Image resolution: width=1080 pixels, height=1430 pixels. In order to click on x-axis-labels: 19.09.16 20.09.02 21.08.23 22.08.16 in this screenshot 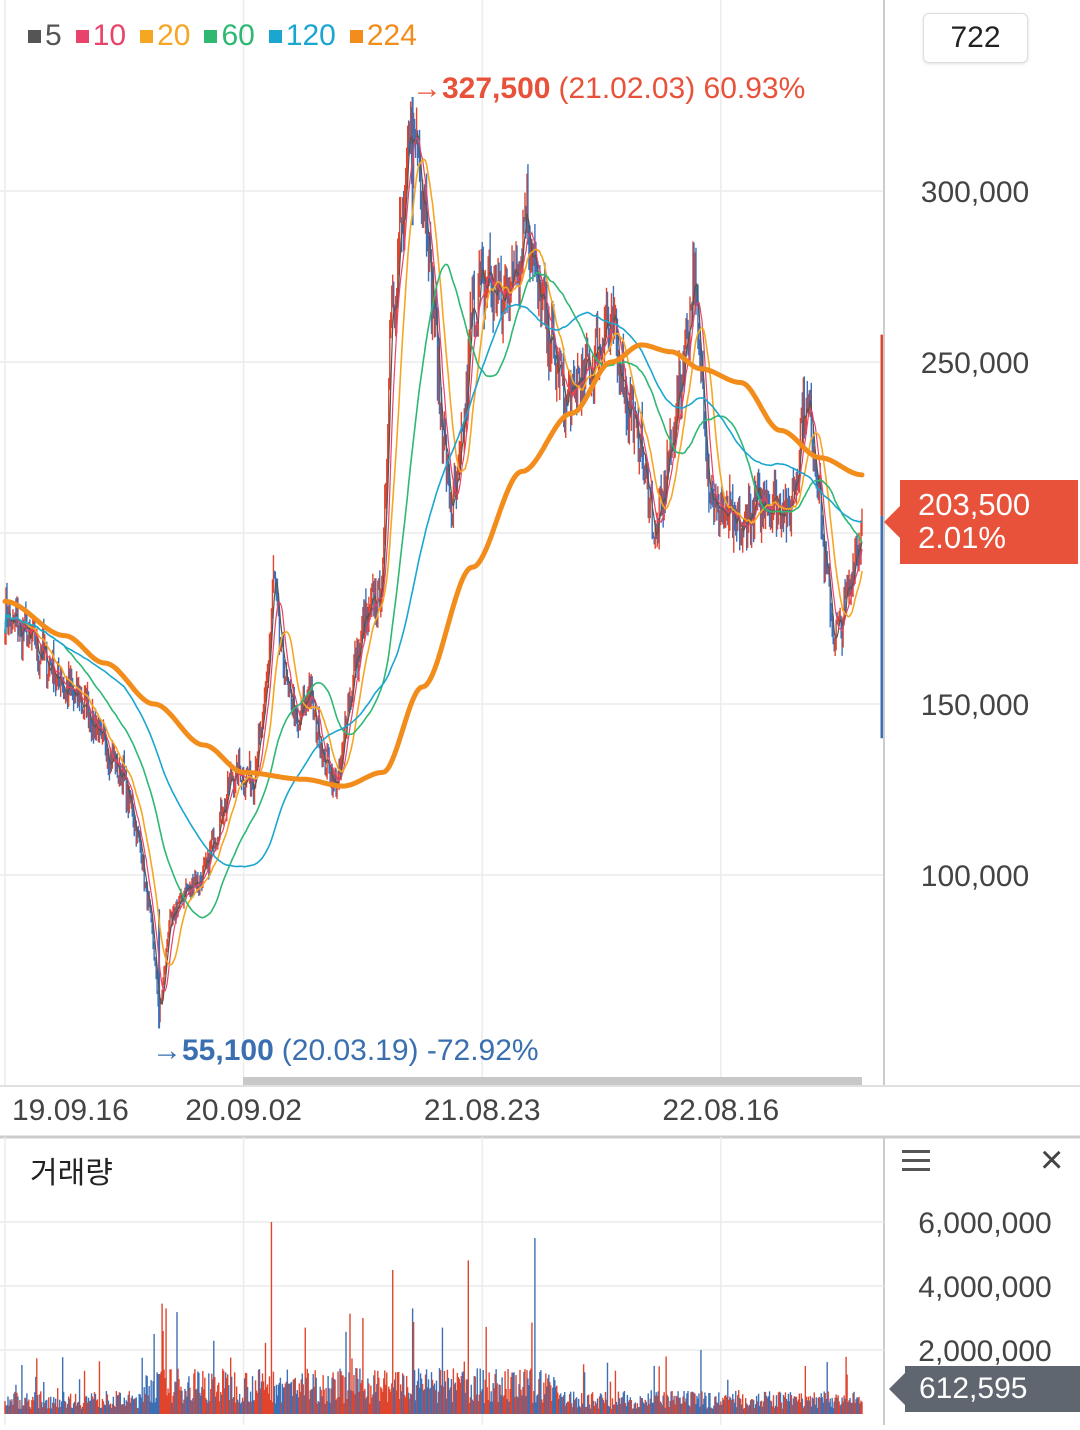, I will do `click(395, 1110)`.